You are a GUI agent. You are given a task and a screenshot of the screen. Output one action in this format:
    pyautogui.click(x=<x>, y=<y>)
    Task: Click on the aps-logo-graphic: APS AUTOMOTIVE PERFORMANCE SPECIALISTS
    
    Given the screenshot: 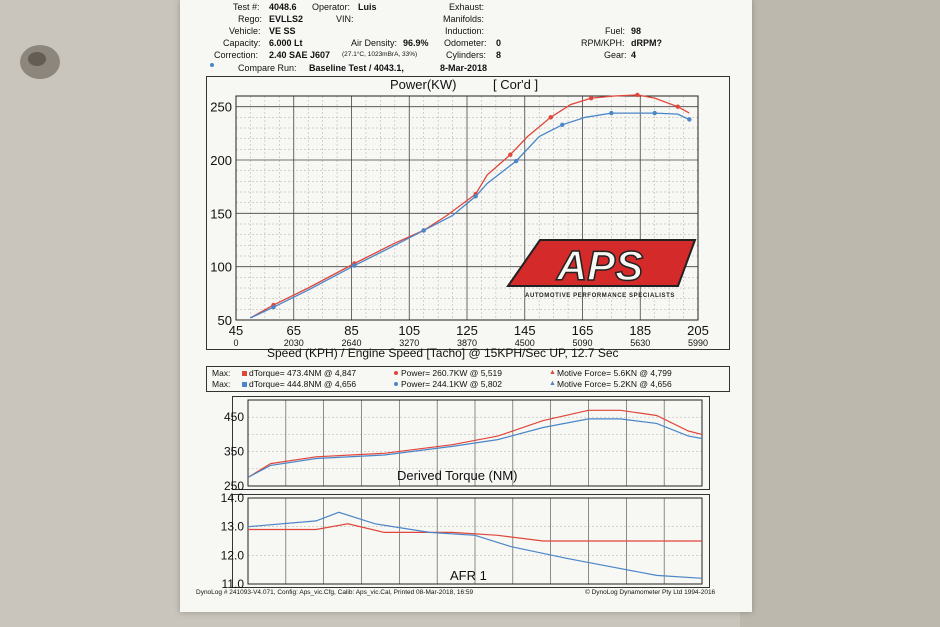 What is the action you would take?
    pyautogui.click(x=601, y=269)
    